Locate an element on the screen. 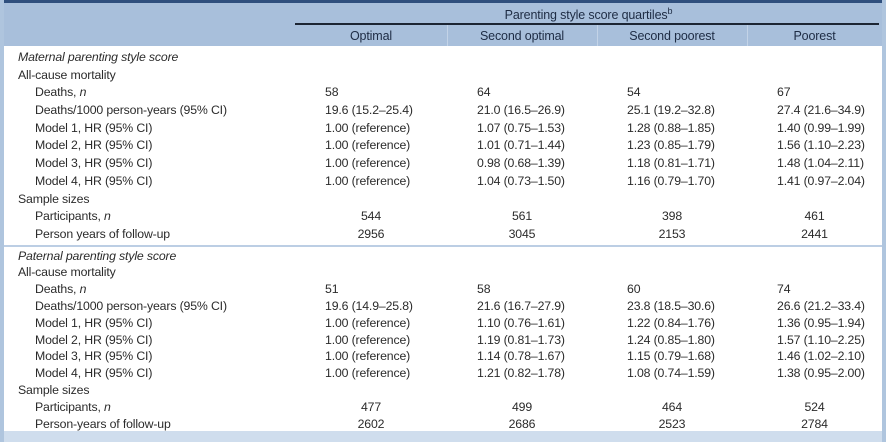 Image resolution: width=886 pixels, height=442 pixels. row-label-text: Person years of follow-up is located at coordinates (102, 233).